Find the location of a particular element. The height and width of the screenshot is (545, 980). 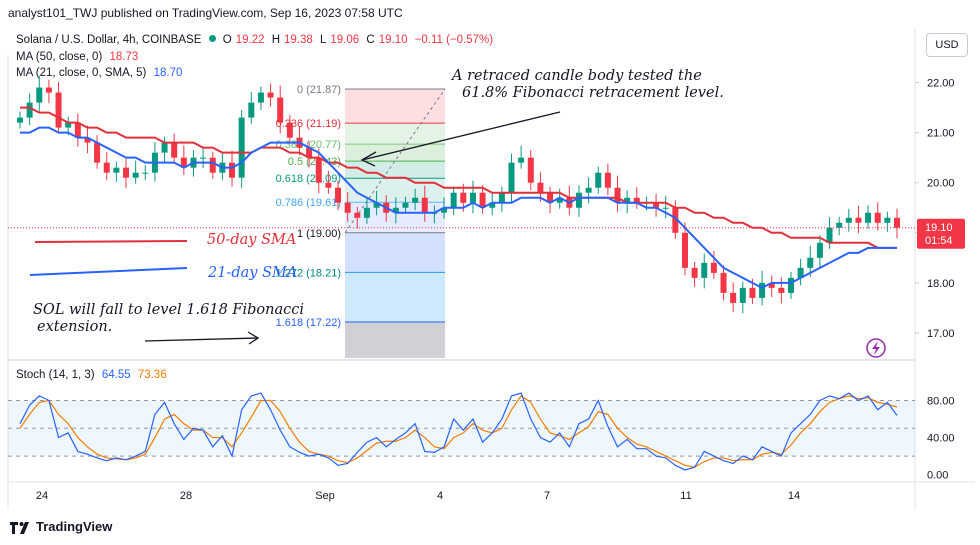

stoch-tick-label: 40.00 is located at coordinates (941, 439).